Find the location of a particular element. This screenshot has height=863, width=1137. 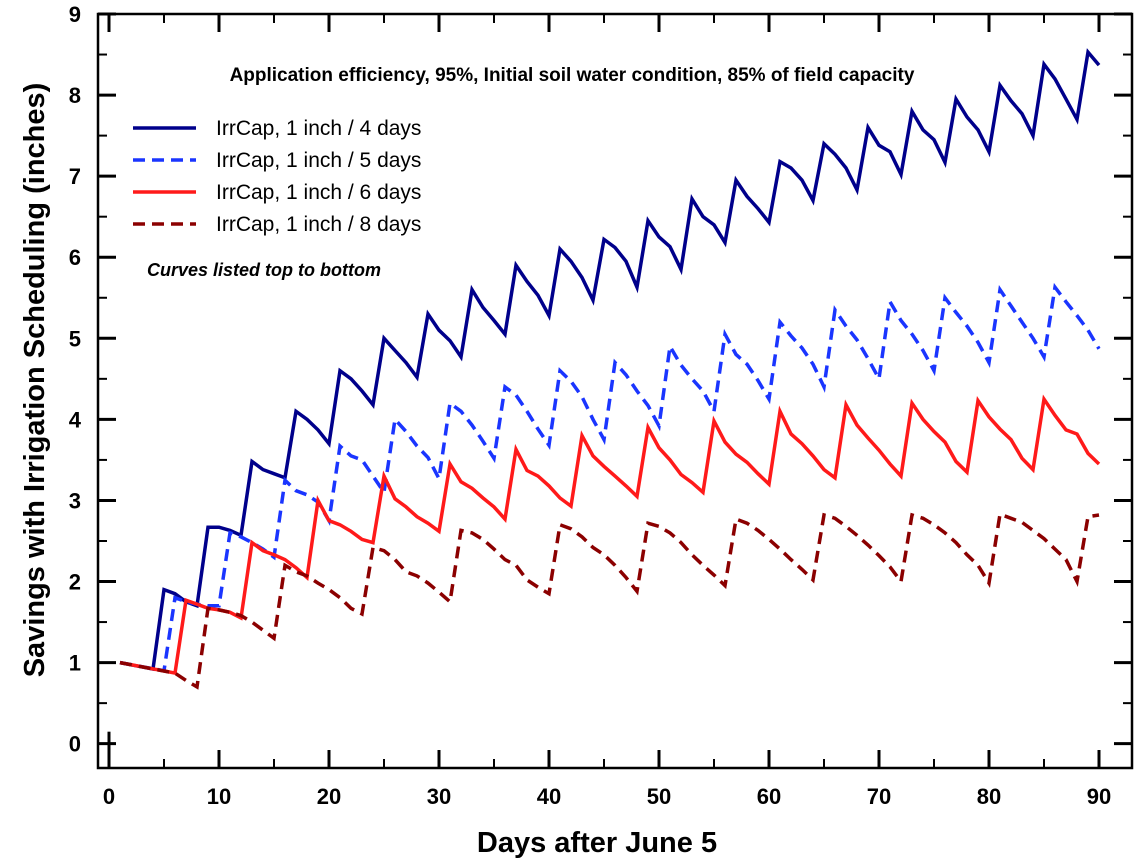

x-tick-label: 20 is located at coordinates (329, 796).